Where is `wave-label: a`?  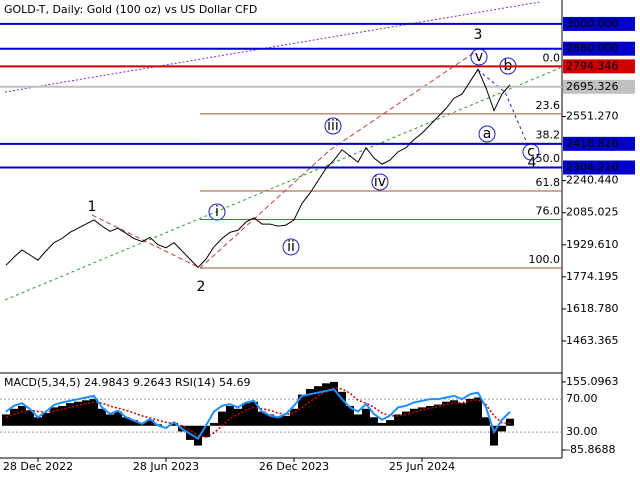
wave-label: a is located at coordinates (487, 134).